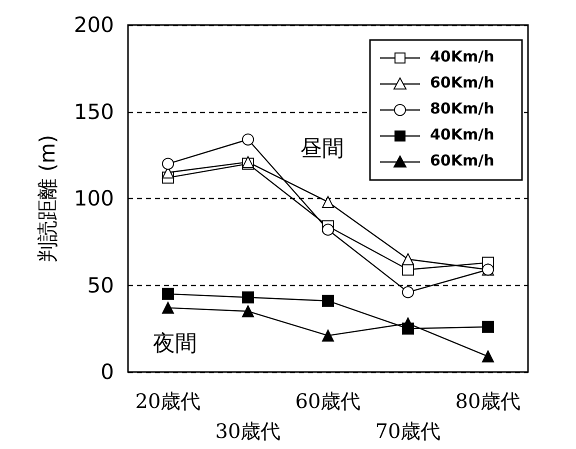 The image size is (576, 449). Describe the element at coordinates (94, 112) in the screenshot. I see `y-tick-label: 150` at that location.